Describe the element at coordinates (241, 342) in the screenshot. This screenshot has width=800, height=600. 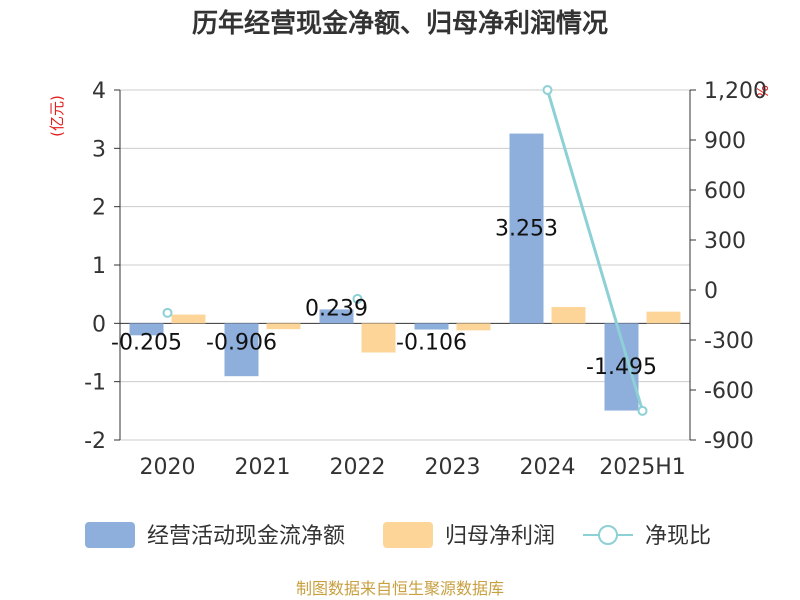
I see `data-label-ocf: -0.906` at that location.